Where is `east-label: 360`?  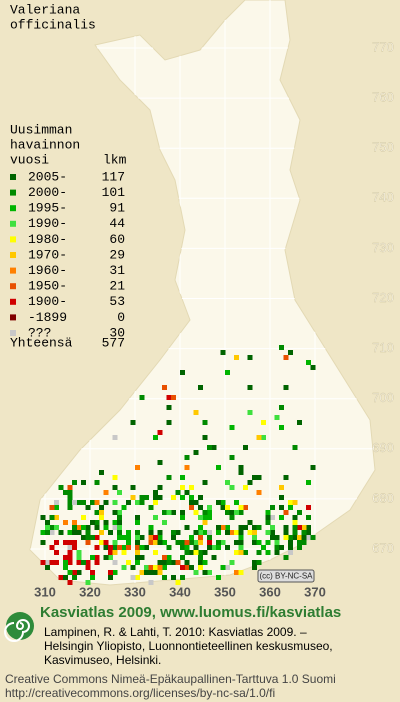 east-label: 360 is located at coordinates (270, 591).